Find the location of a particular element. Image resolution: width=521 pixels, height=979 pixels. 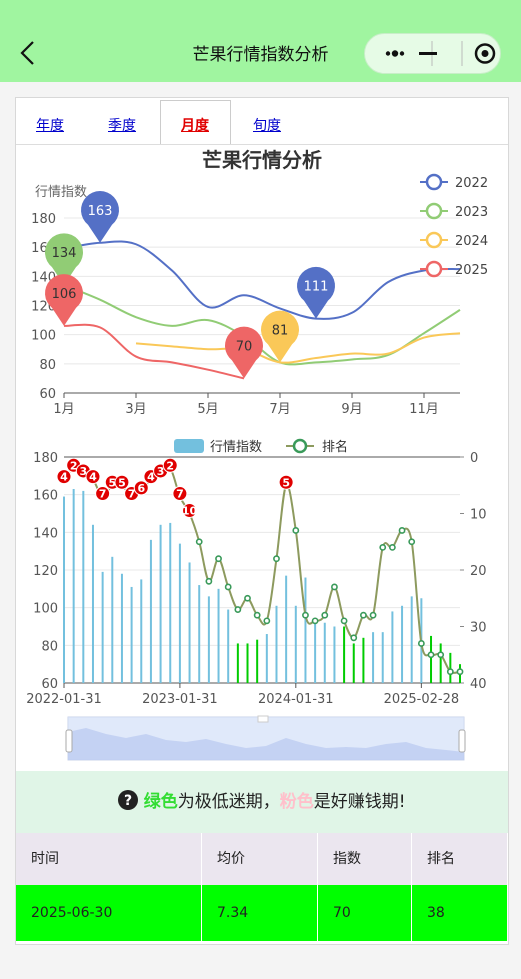

zoom-grip is located at coordinates (263, 719).